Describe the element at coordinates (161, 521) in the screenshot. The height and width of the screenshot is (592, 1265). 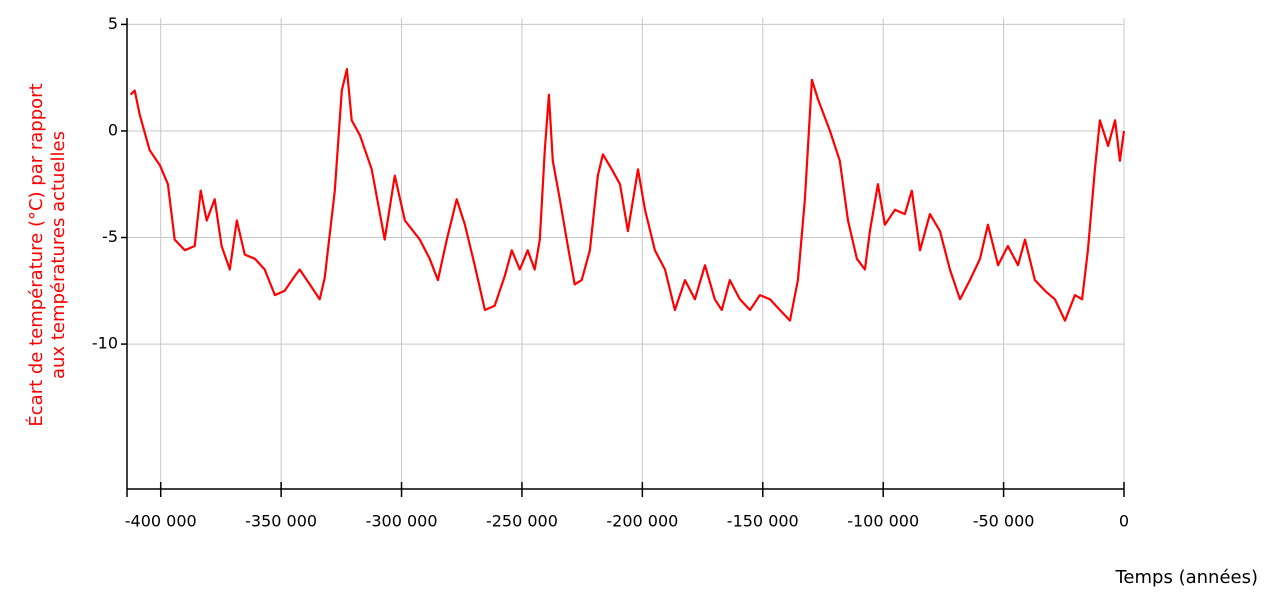
I see `x-tick-label: -400 000` at that location.